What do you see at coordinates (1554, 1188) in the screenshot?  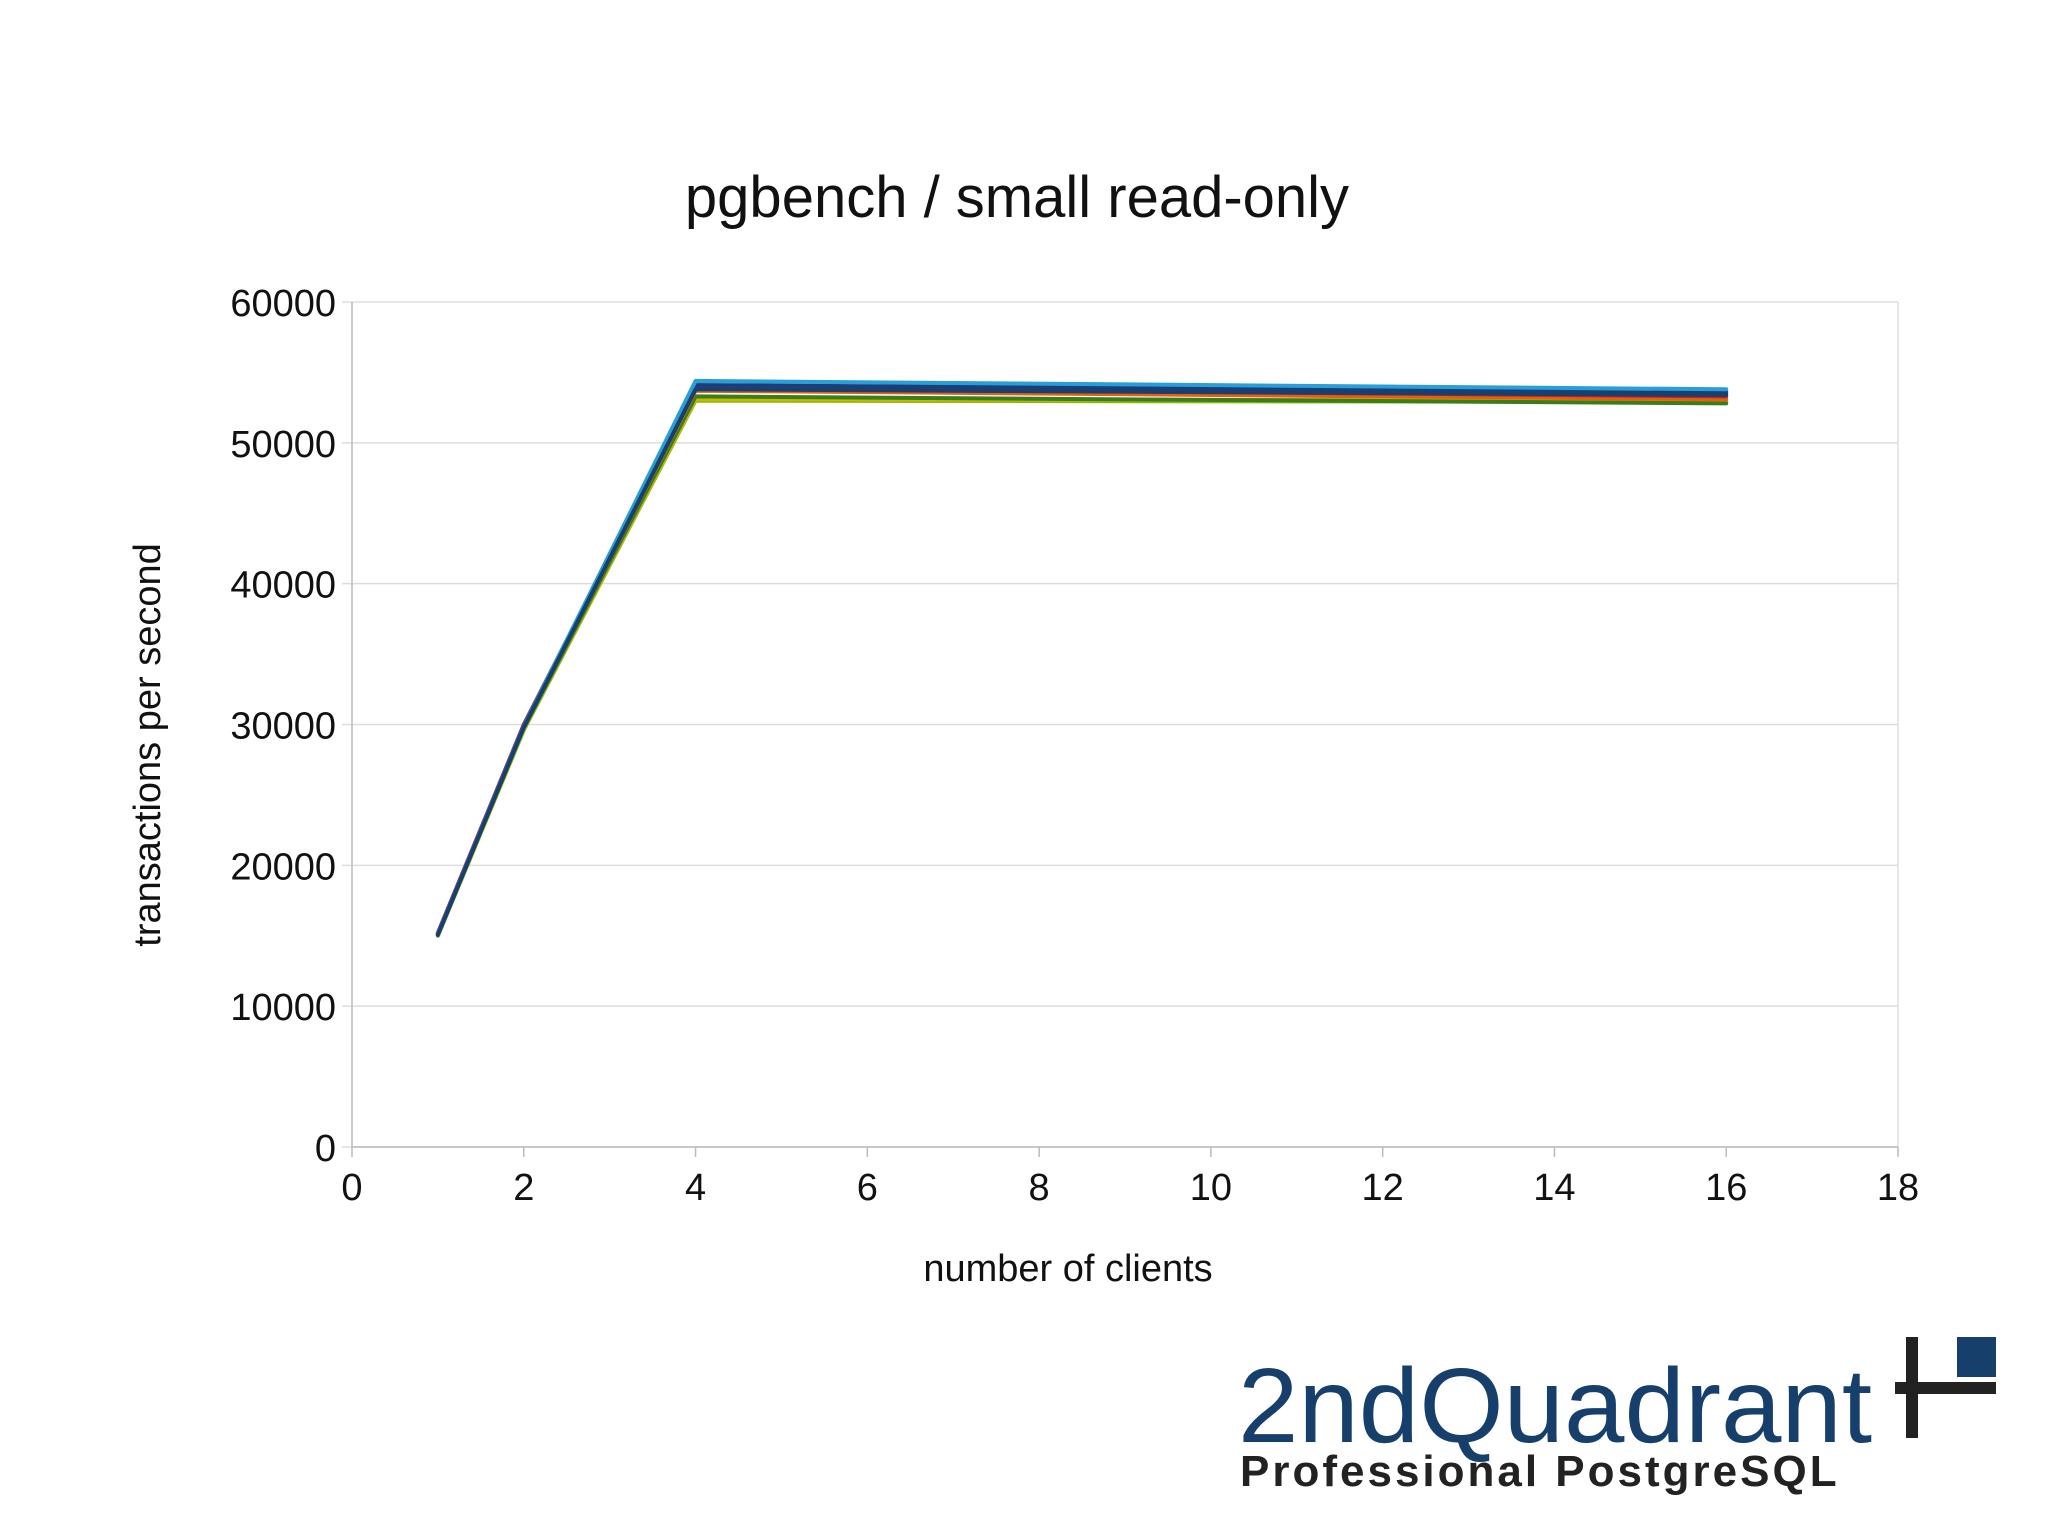 I see `x-tick-label: 14` at bounding box center [1554, 1188].